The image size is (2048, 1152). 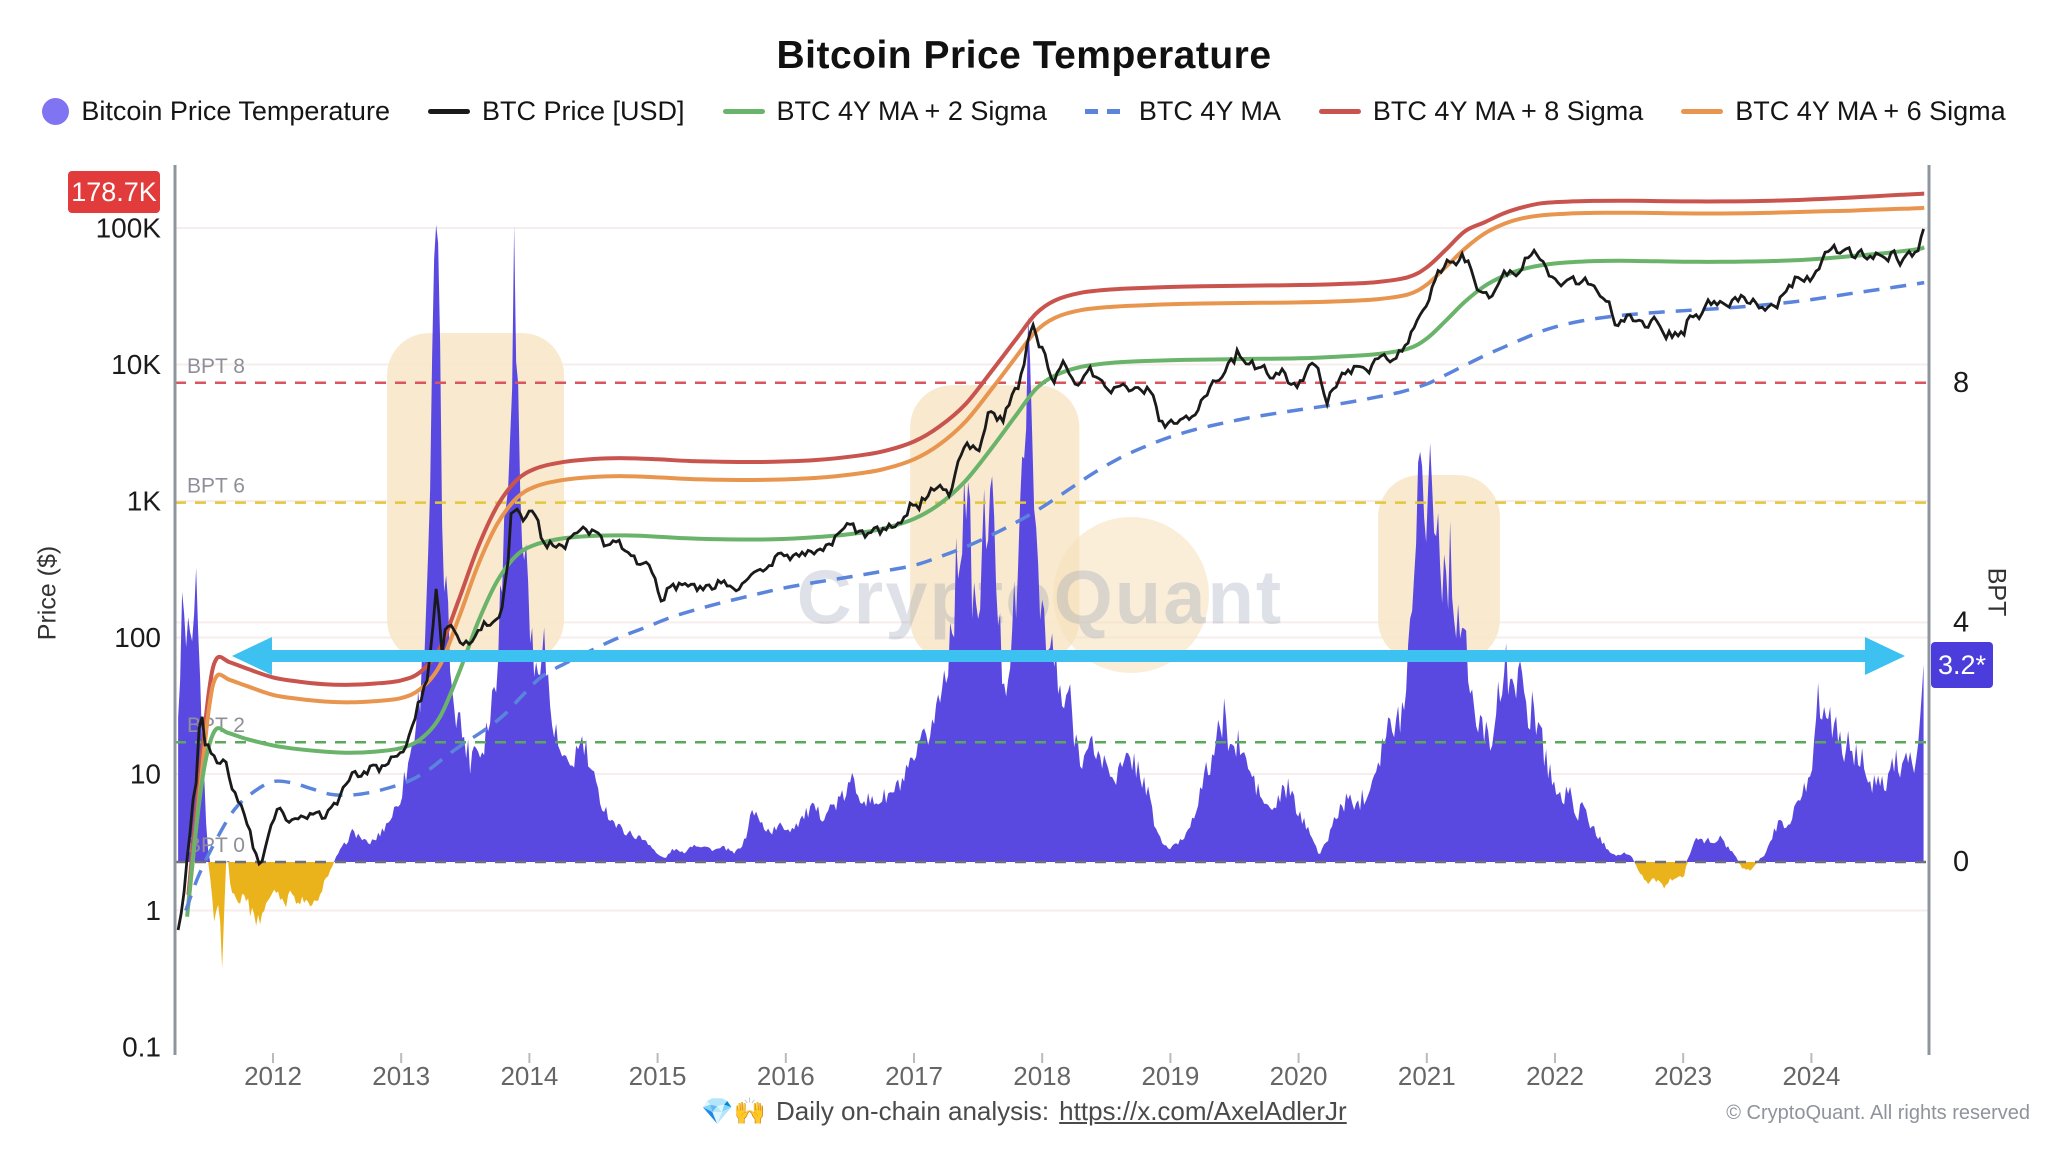 I want to click on watermark-logo-circle, so click(x=1131, y=595).